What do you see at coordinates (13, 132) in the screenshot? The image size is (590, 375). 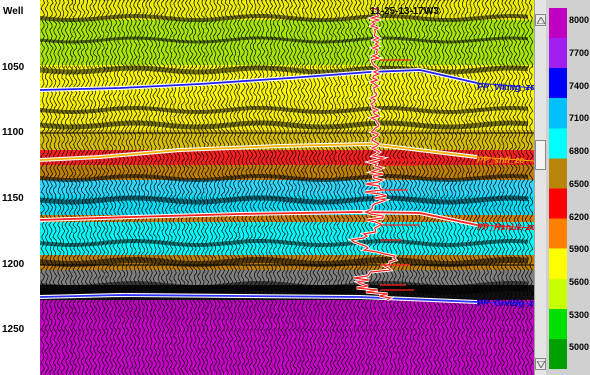 I see `depth-tick-label: 1100` at bounding box center [13, 132].